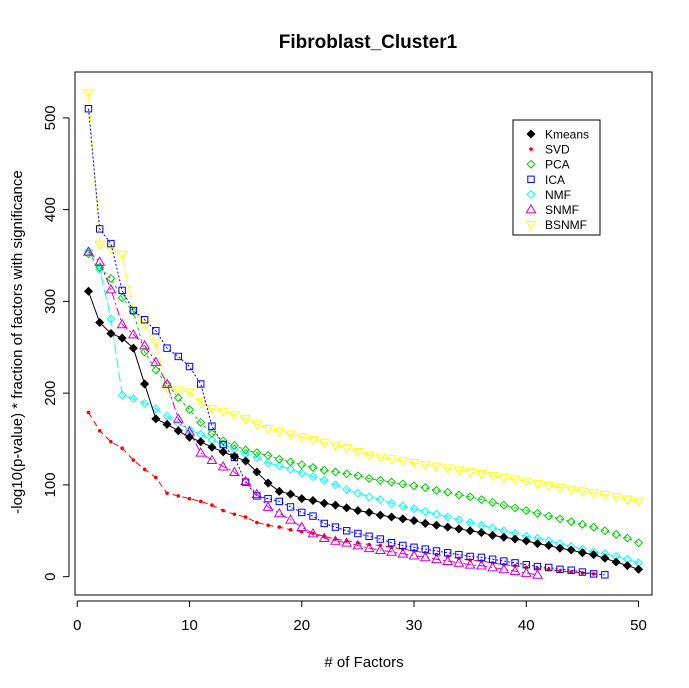 This screenshot has height=688, width=689. I want to click on x-tick-label: 0, so click(77, 625).